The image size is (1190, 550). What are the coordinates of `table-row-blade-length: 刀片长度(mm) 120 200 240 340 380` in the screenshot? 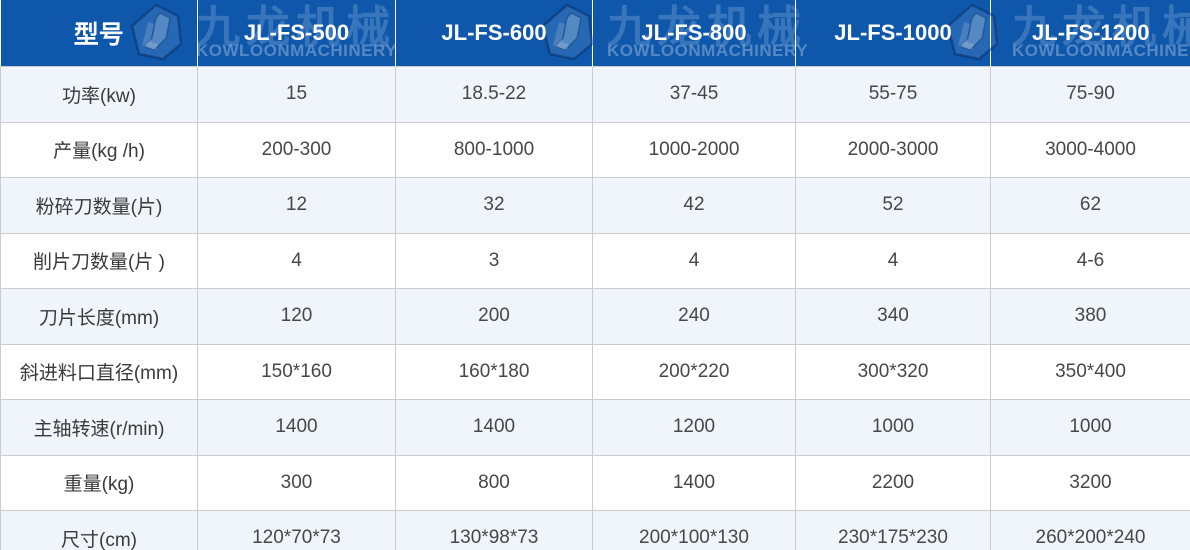 It's located at (595, 316).